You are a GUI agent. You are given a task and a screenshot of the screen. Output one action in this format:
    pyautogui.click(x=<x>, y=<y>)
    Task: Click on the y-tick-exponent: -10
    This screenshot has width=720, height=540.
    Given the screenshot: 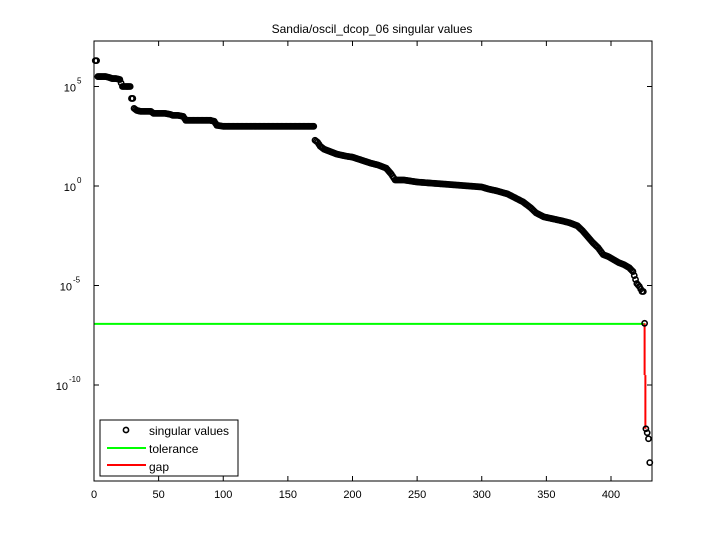 What is the action you would take?
    pyautogui.click(x=75, y=379)
    